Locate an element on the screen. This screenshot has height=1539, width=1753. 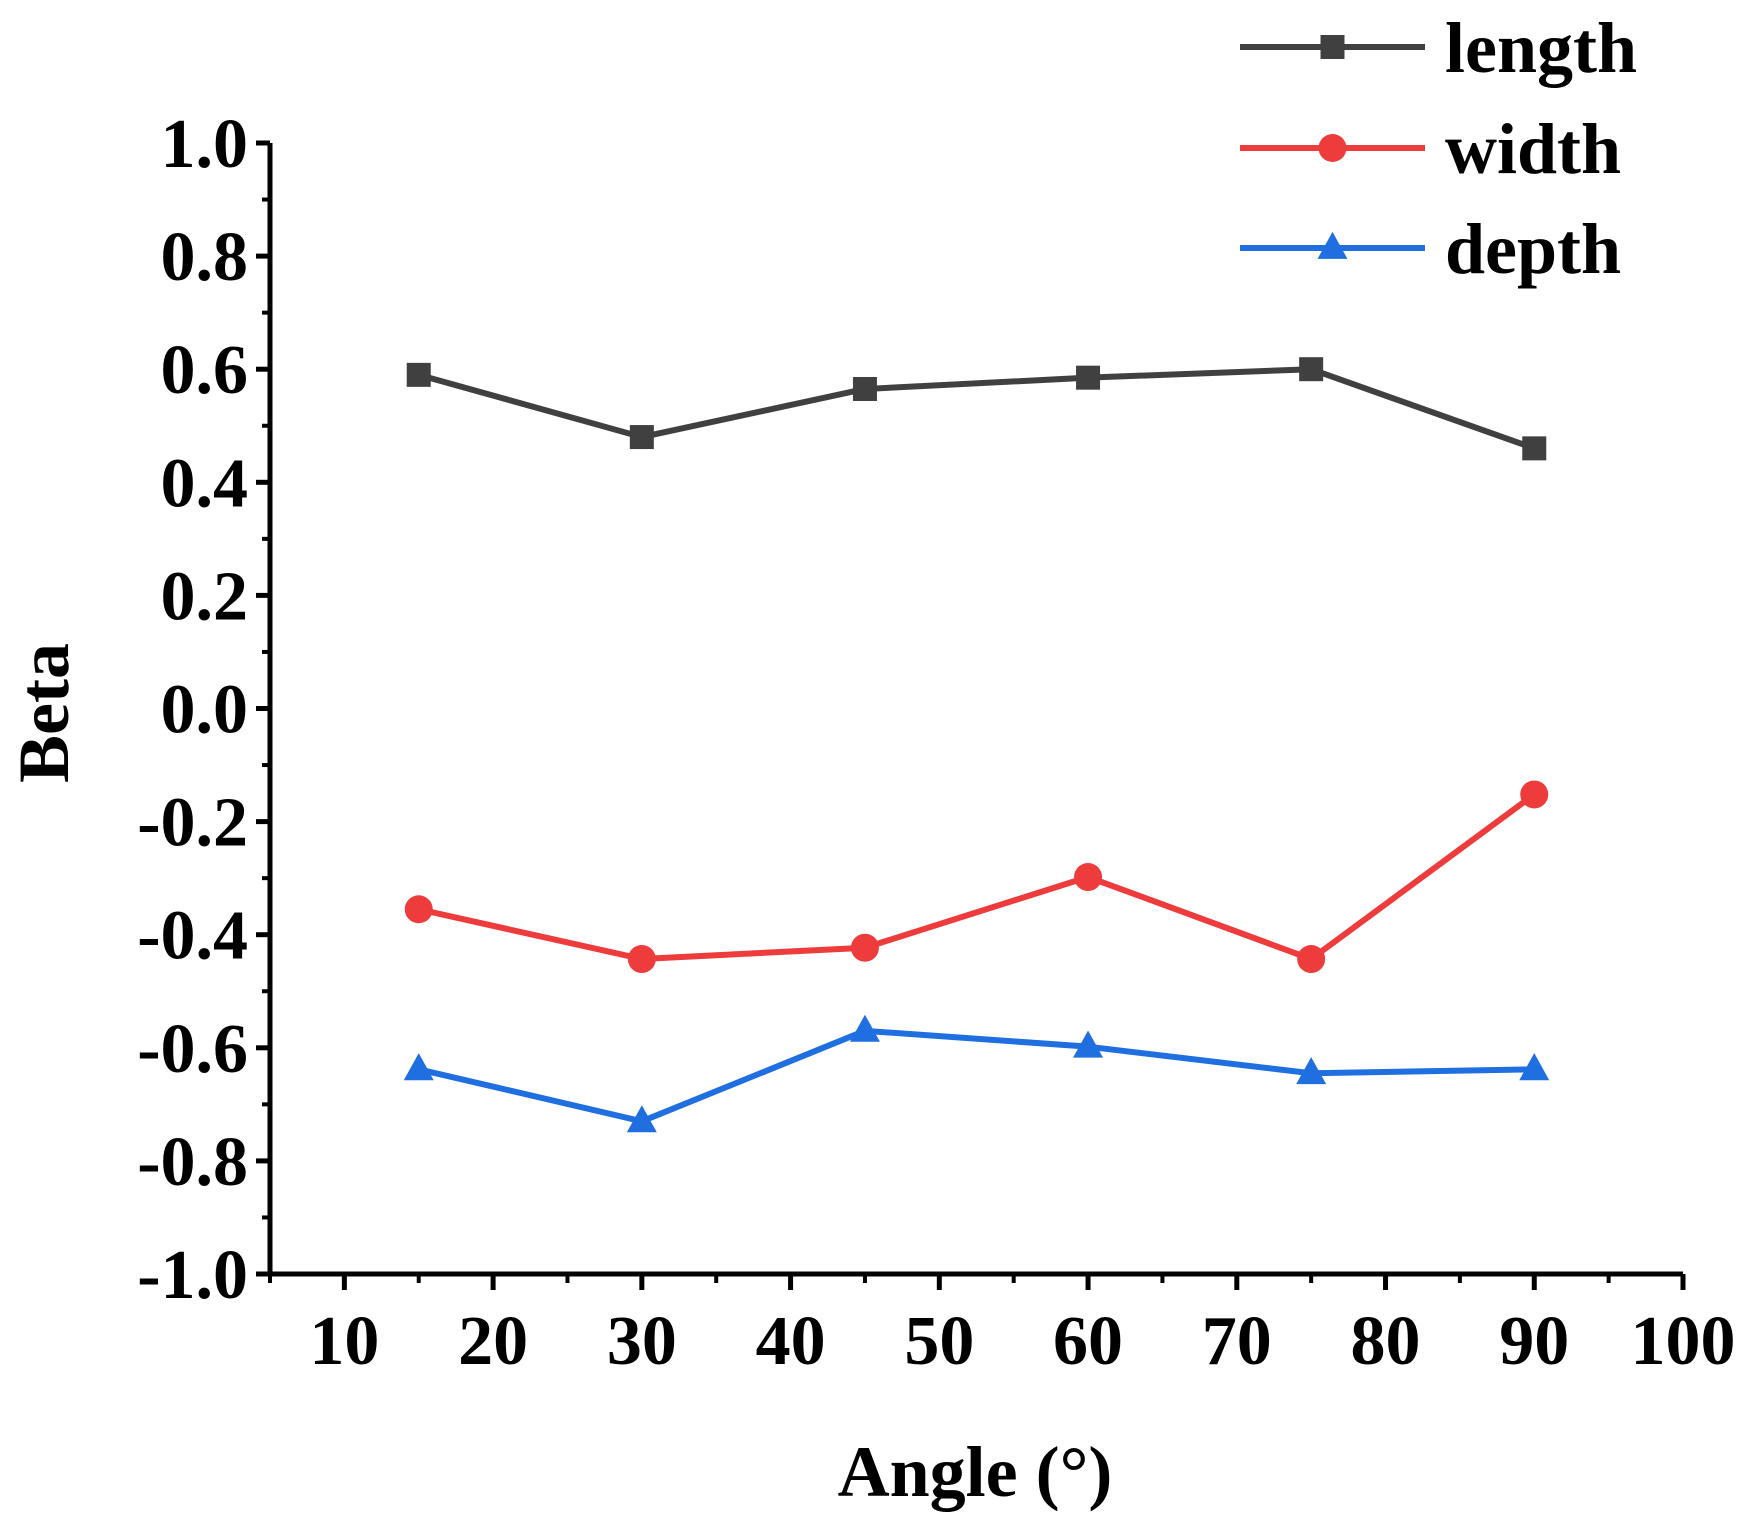
y-tick-label: -0.4 is located at coordinates (192, 936).